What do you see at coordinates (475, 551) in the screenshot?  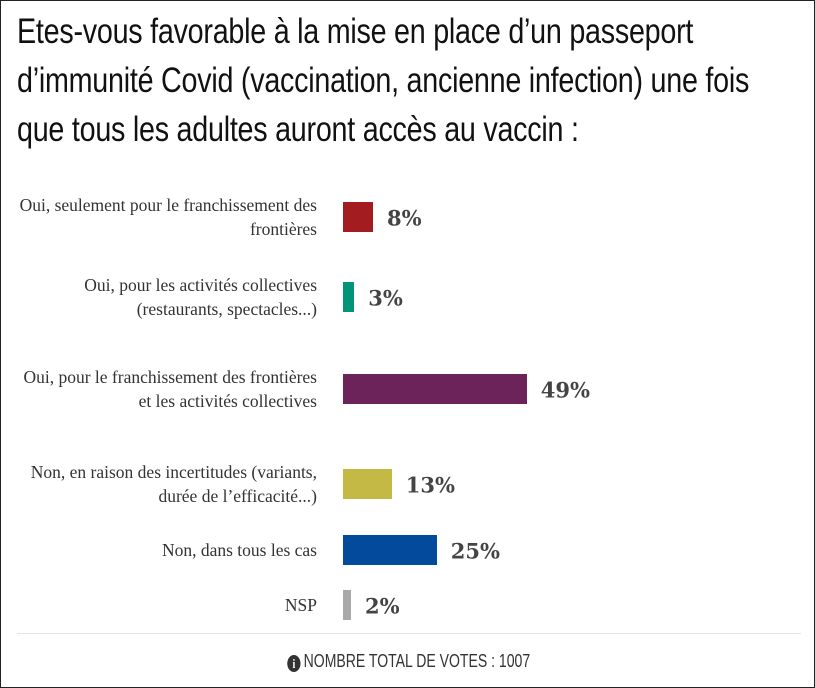 I see `value-label: 25%` at bounding box center [475, 551].